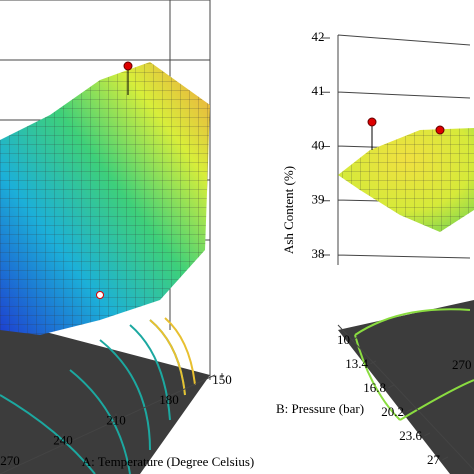  Describe the element at coordinates (63, 440) in the screenshot. I see `x-tick-label: 240` at that location.